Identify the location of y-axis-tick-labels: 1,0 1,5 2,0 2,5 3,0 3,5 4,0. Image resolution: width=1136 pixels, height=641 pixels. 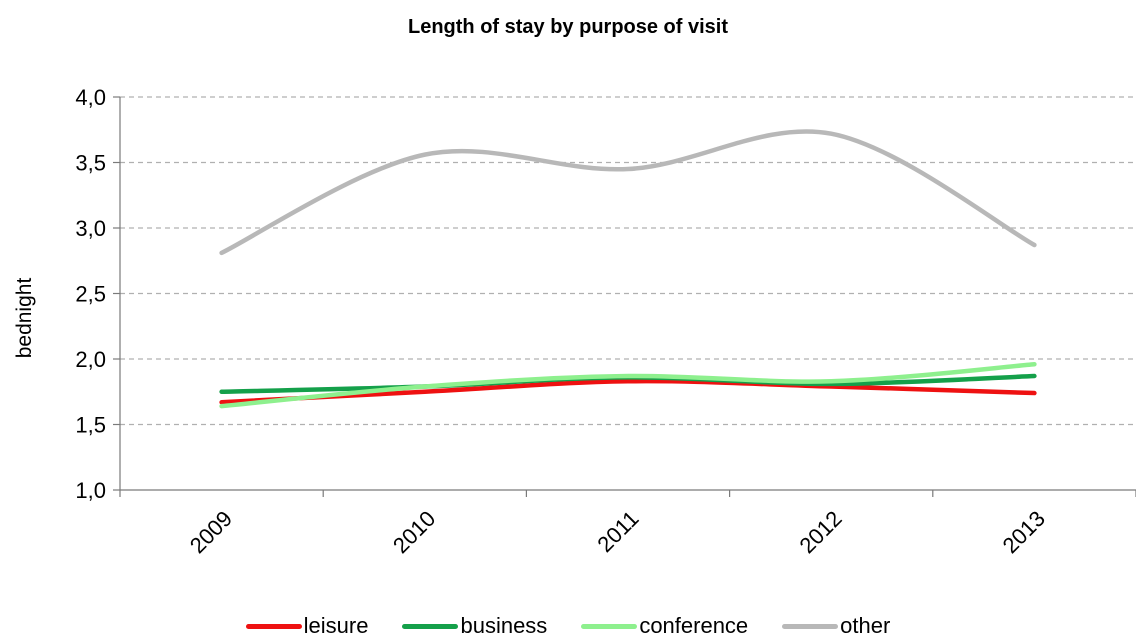
(90, 294).